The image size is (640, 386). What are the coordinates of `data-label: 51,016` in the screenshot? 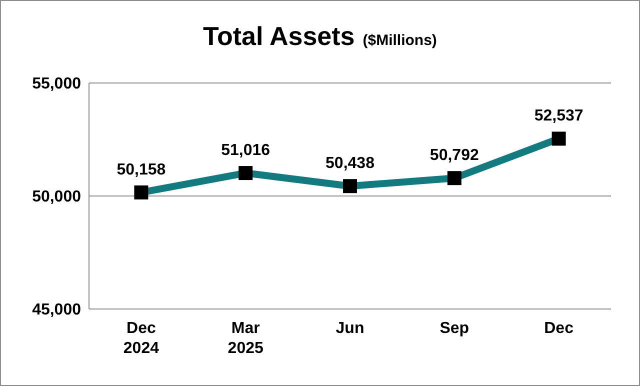 It's located at (245, 151).